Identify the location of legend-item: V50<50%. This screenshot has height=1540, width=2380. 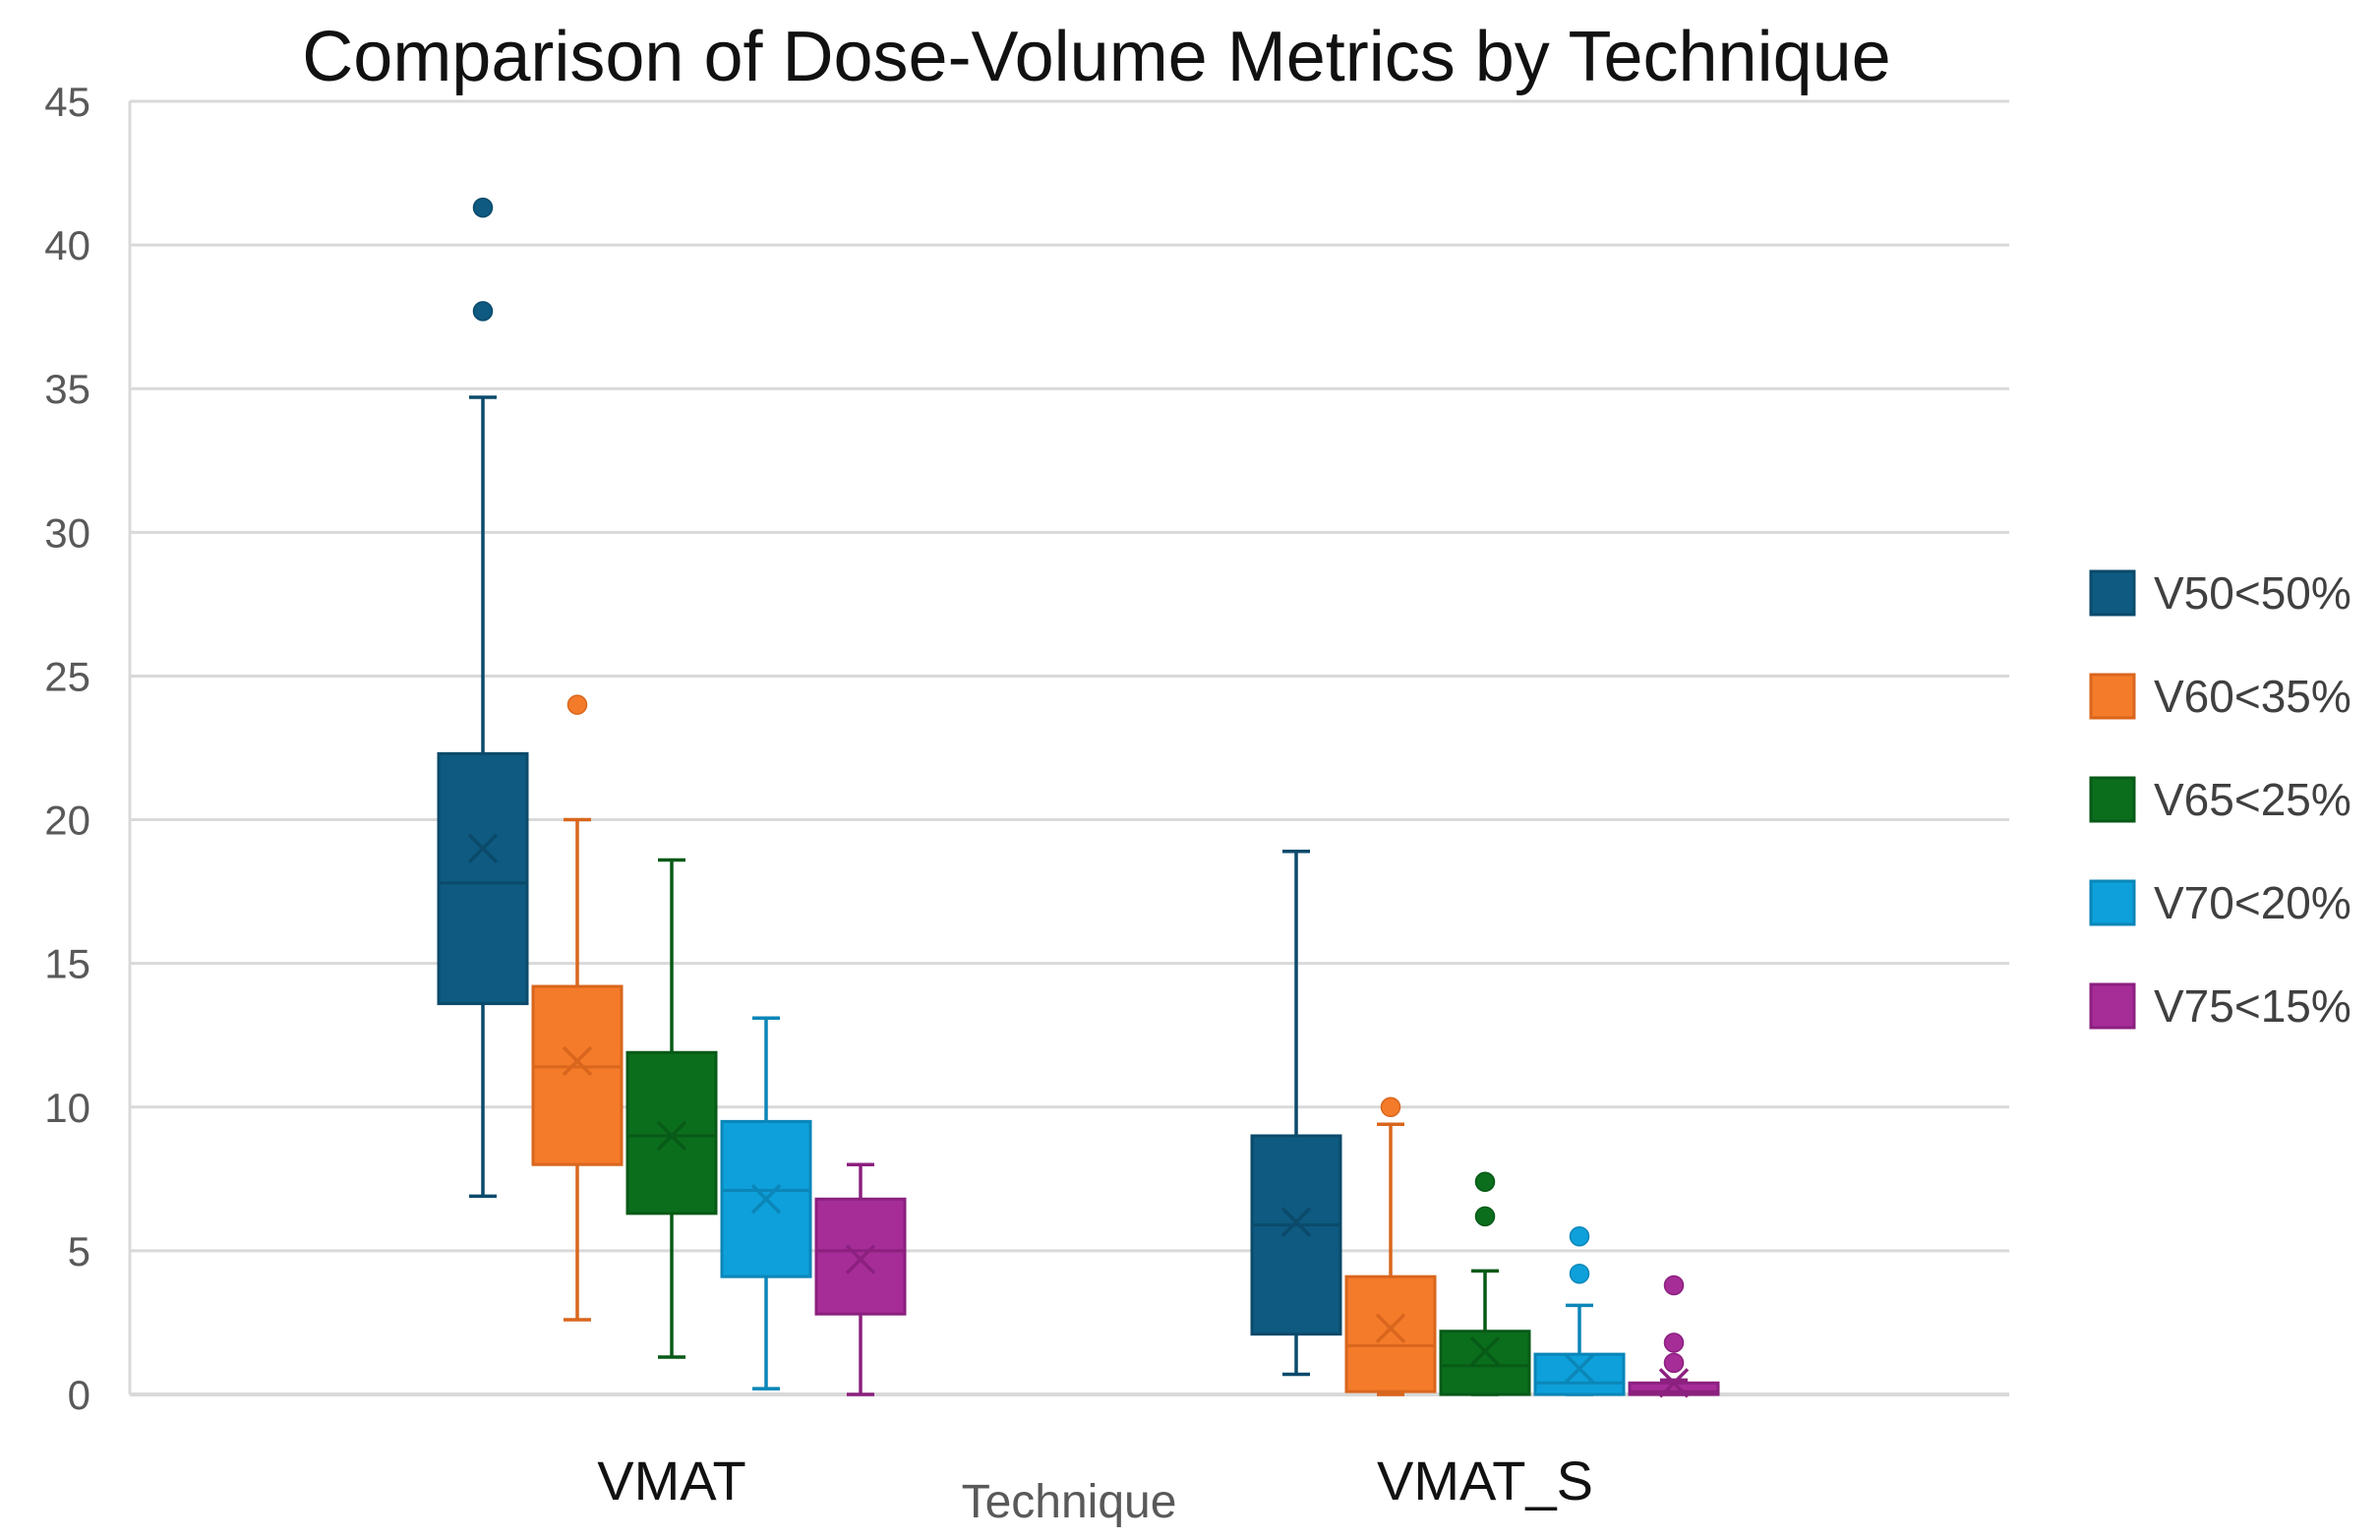
(2220, 593).